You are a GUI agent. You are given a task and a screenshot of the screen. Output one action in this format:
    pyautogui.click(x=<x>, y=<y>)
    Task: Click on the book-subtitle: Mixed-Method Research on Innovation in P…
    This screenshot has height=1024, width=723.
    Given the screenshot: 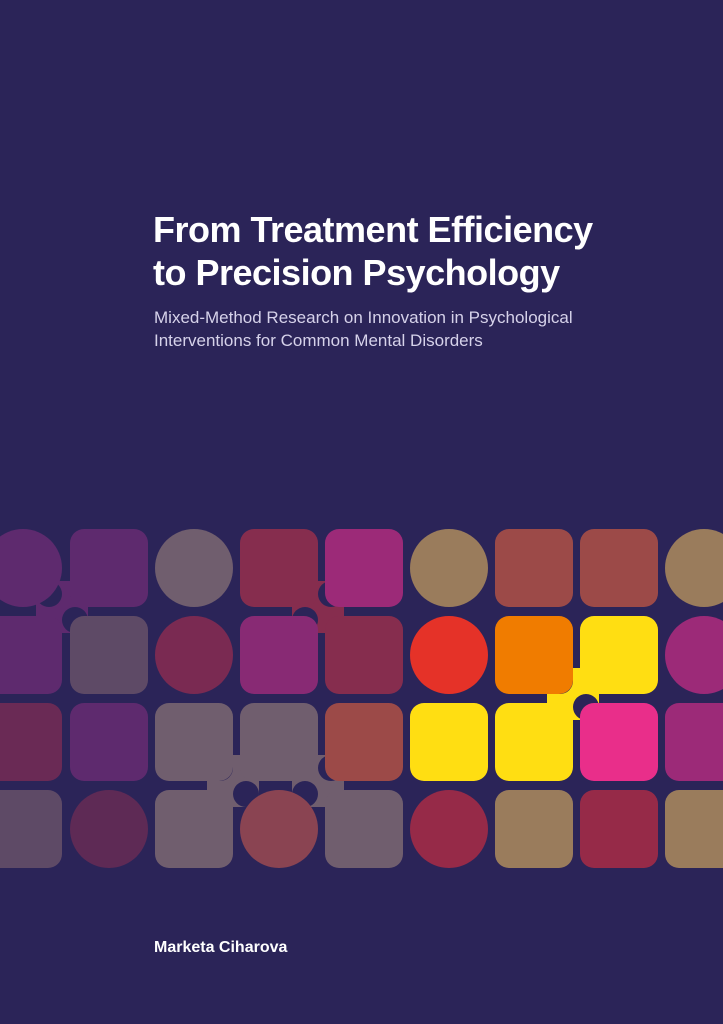 What is the action you would take?
    pyautogui.click(x=424, y=329)
    